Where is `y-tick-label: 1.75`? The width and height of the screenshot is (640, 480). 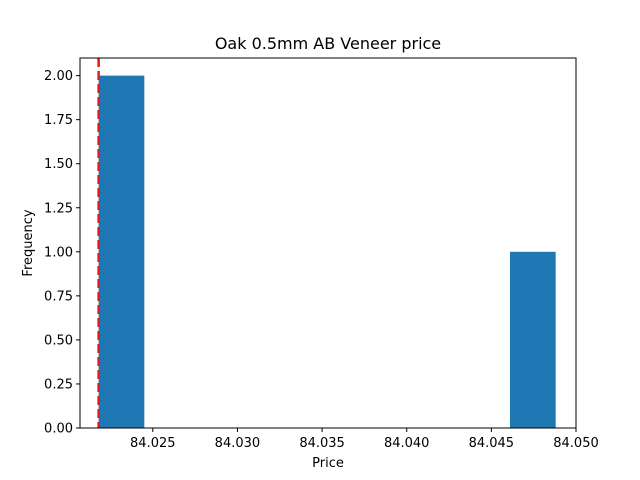 y-tick-label: 1.75 is located at coordinates (58, 120).